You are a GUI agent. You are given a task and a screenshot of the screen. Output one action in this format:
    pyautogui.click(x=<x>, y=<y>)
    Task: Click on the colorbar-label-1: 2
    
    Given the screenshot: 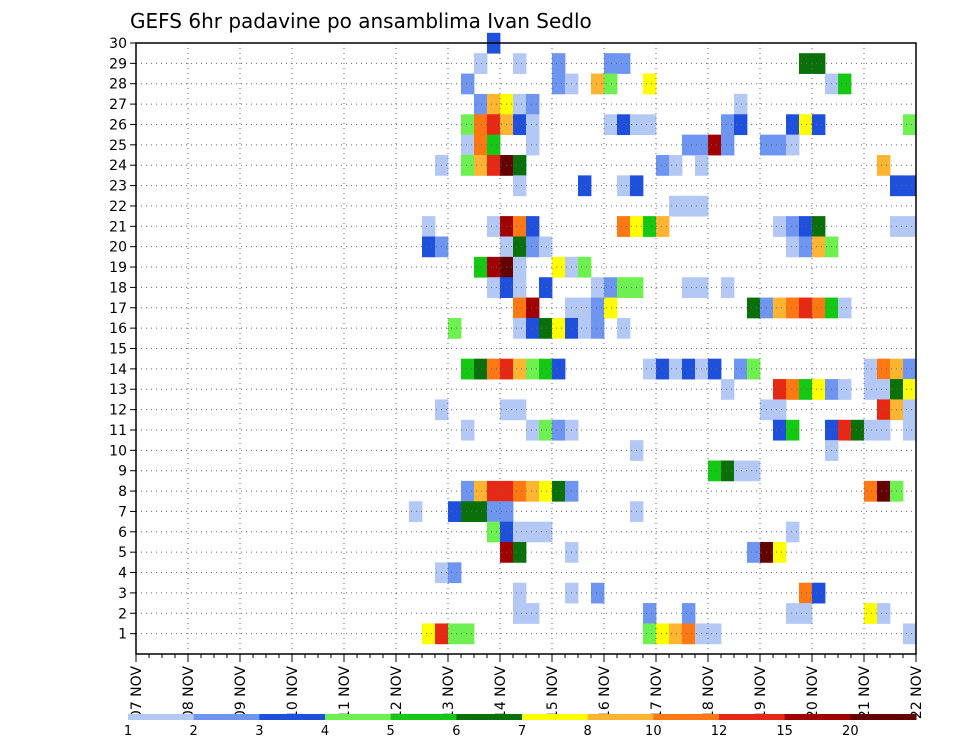 What is the action you would take?
    pyautogui.click(x=194, y=731)
    